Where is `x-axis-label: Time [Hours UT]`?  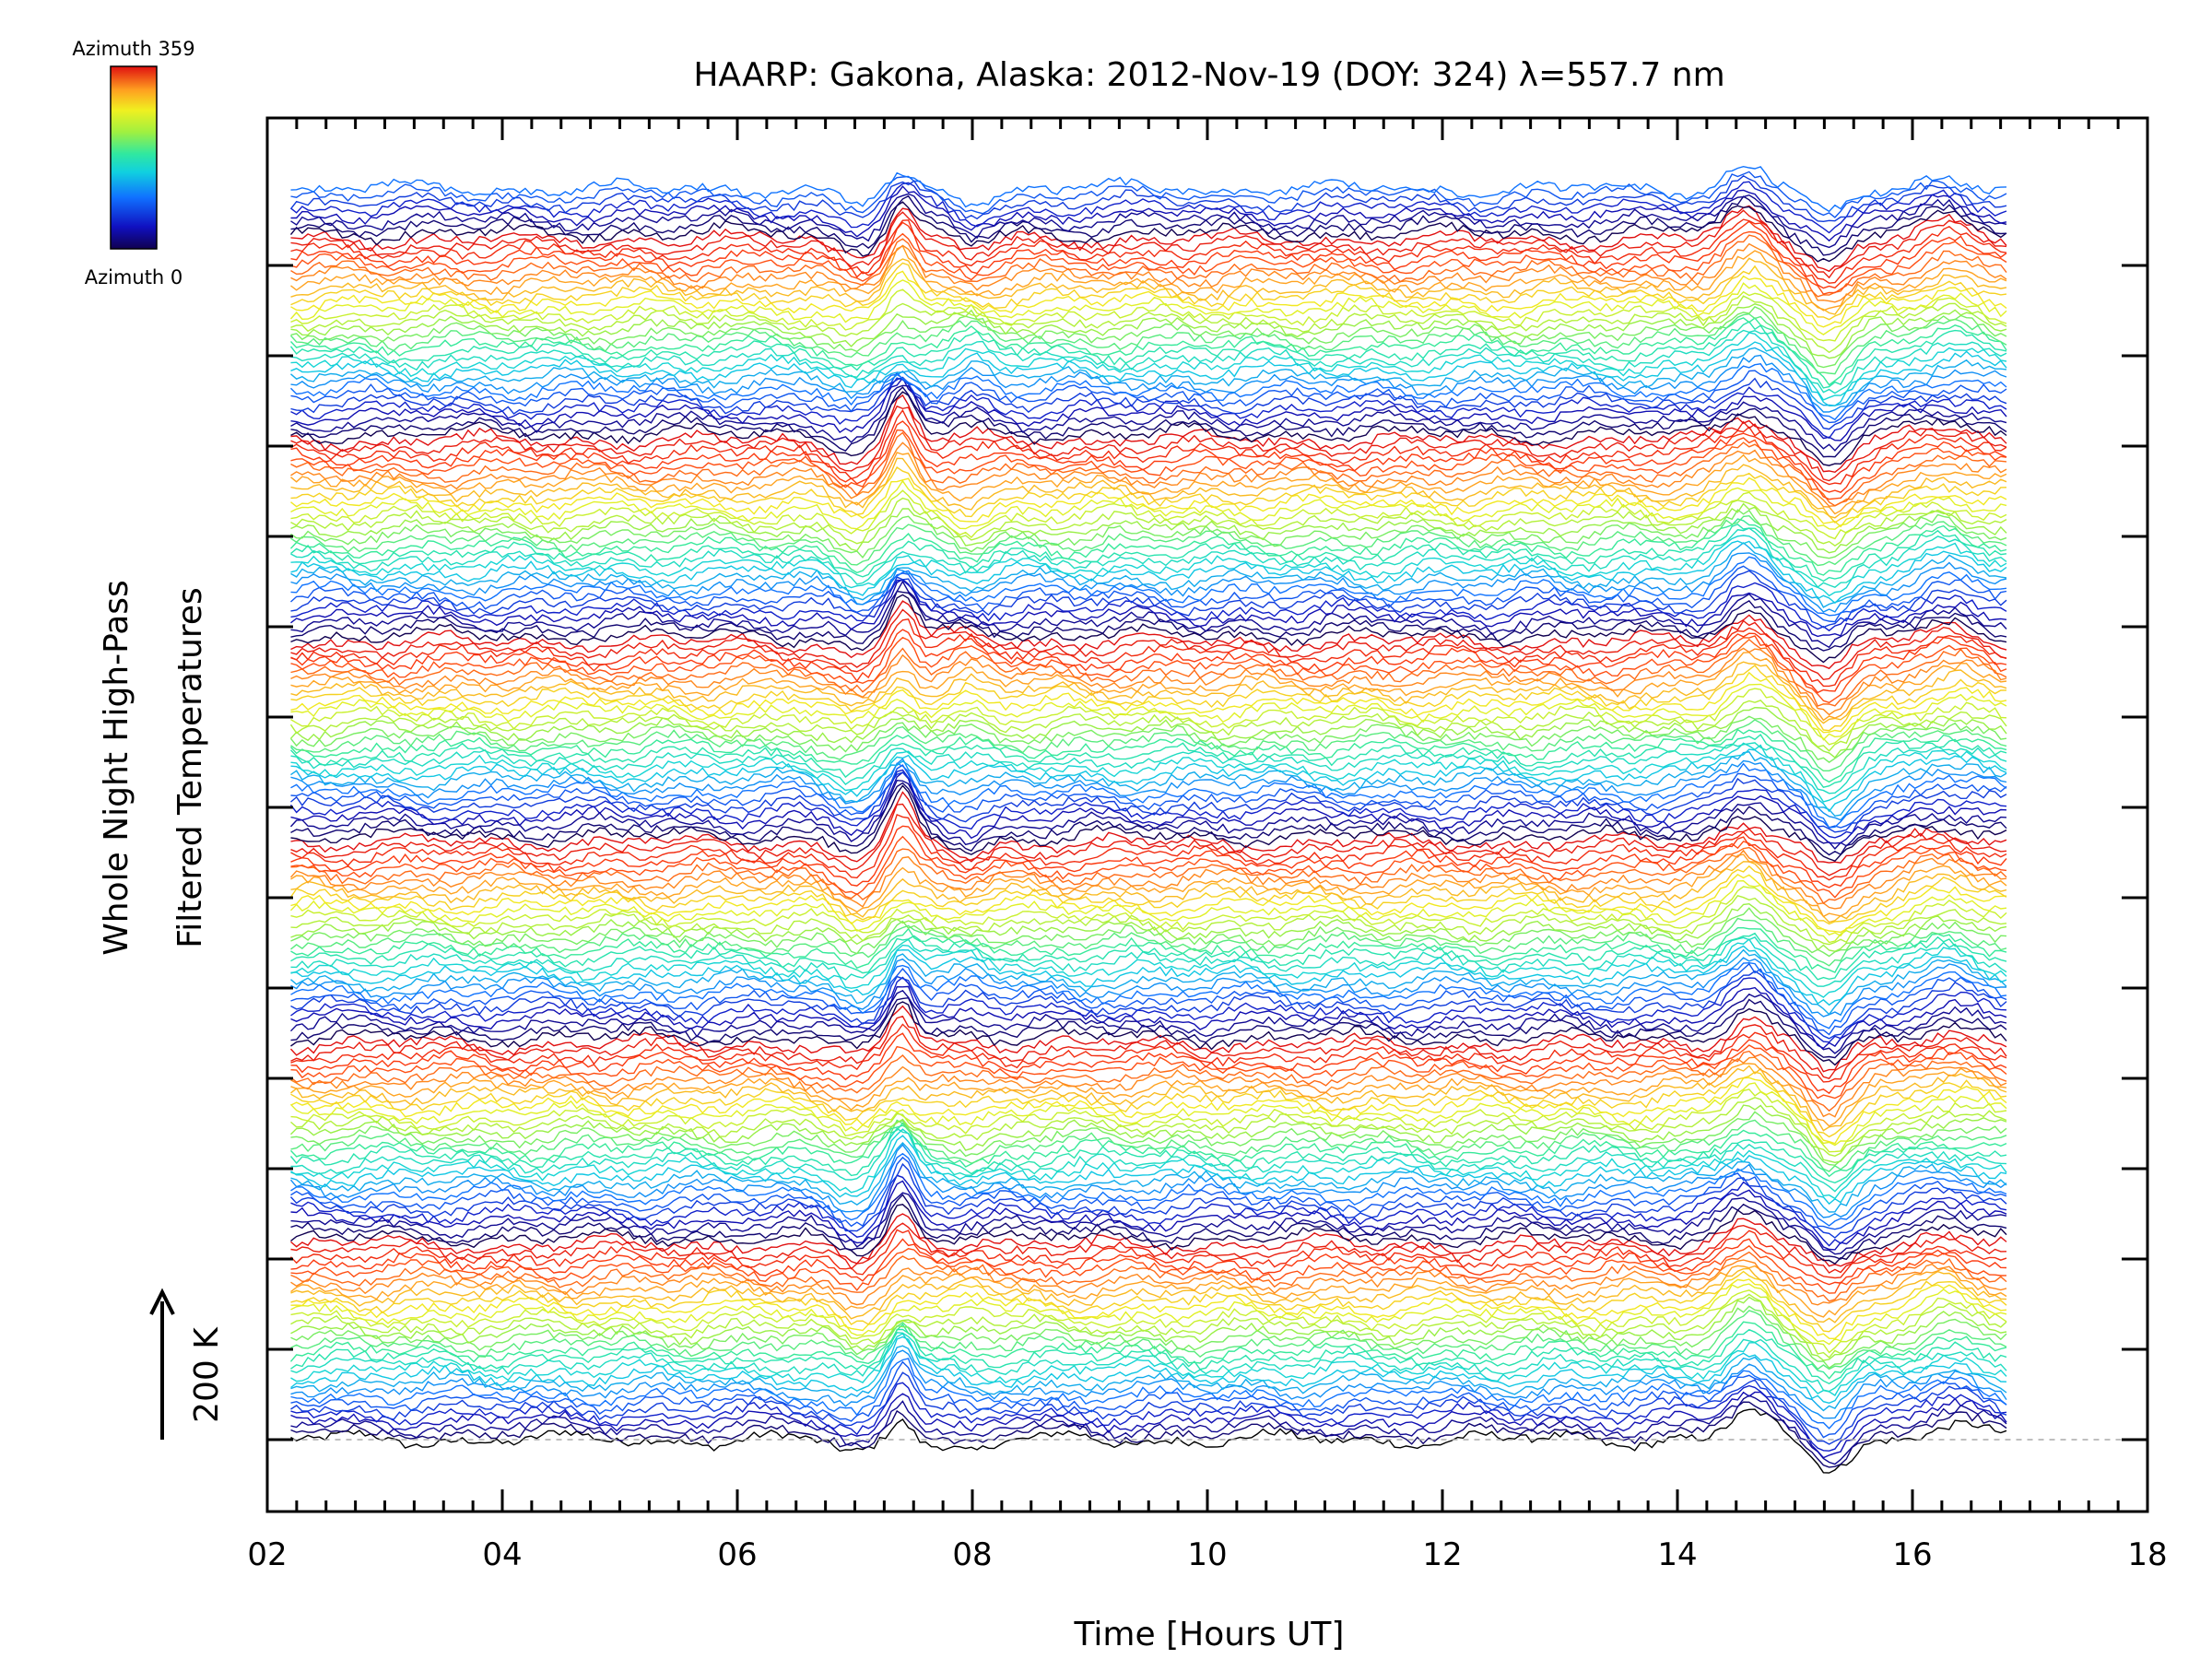
x-axis-label: Time [Hours UT] is located at coordinates (1209, 1634).